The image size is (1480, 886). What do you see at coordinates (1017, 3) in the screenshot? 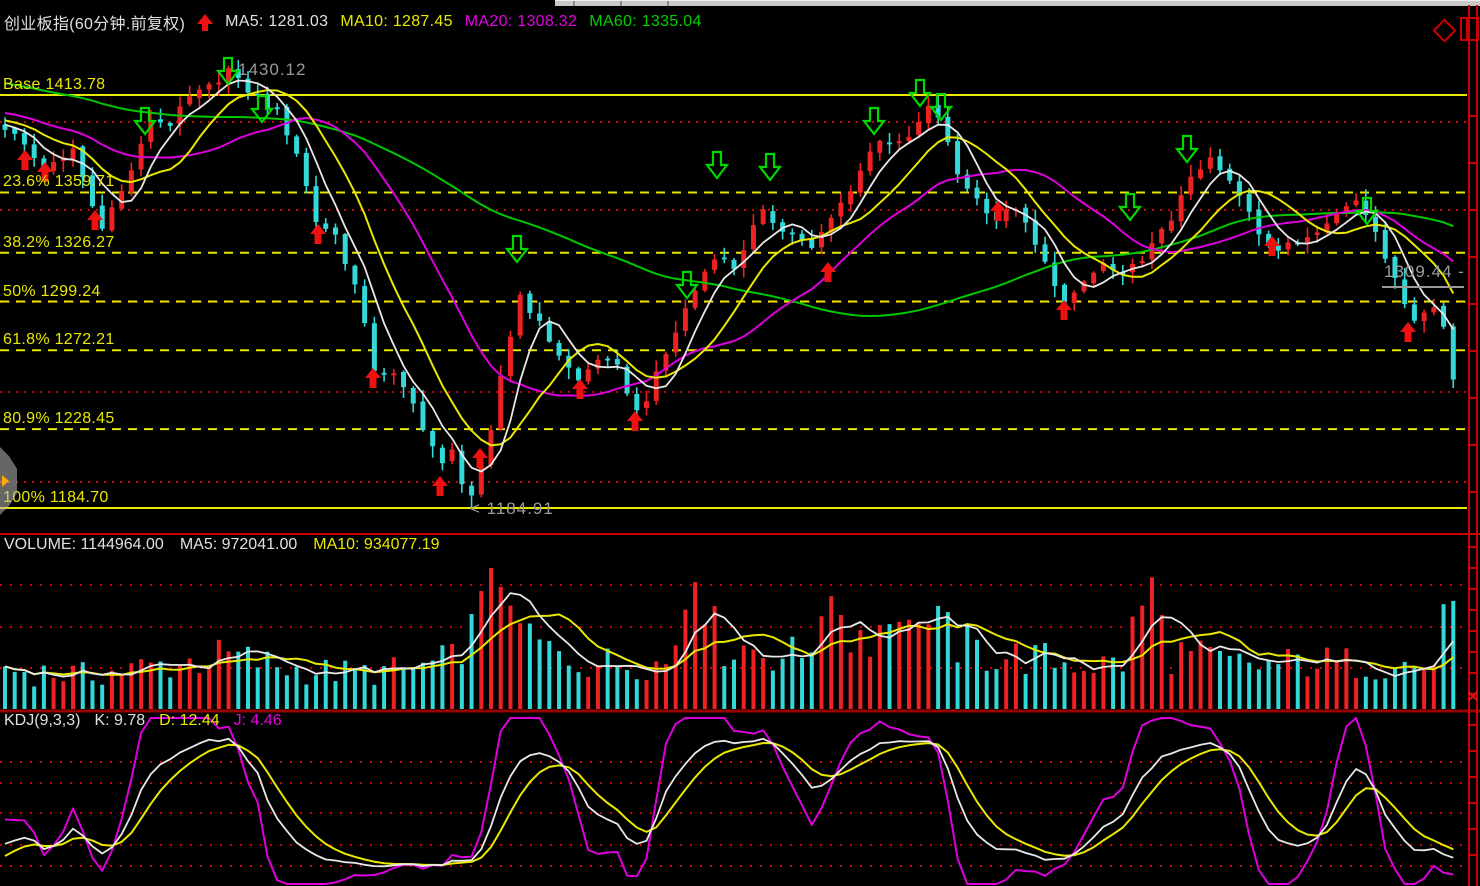
I see `toolbar-bottom-edge` at bounding box center [1017, 3].